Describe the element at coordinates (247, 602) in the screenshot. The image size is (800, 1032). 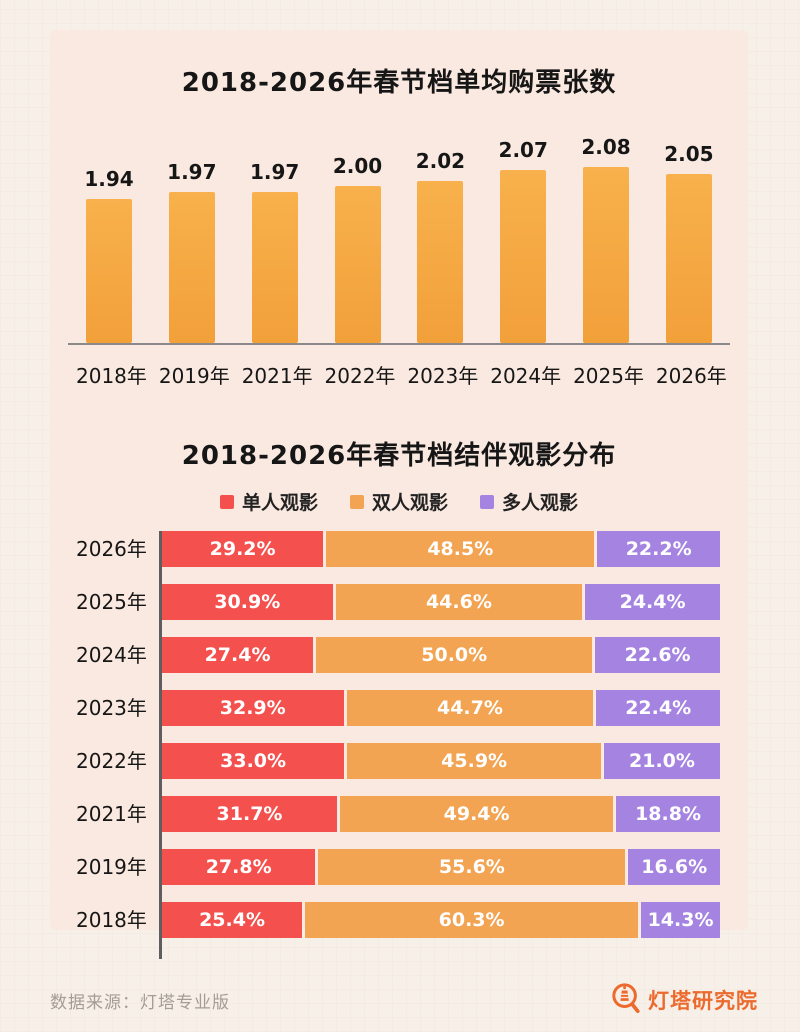
I see `stacked-bar-segment: 30.9%` at that location.